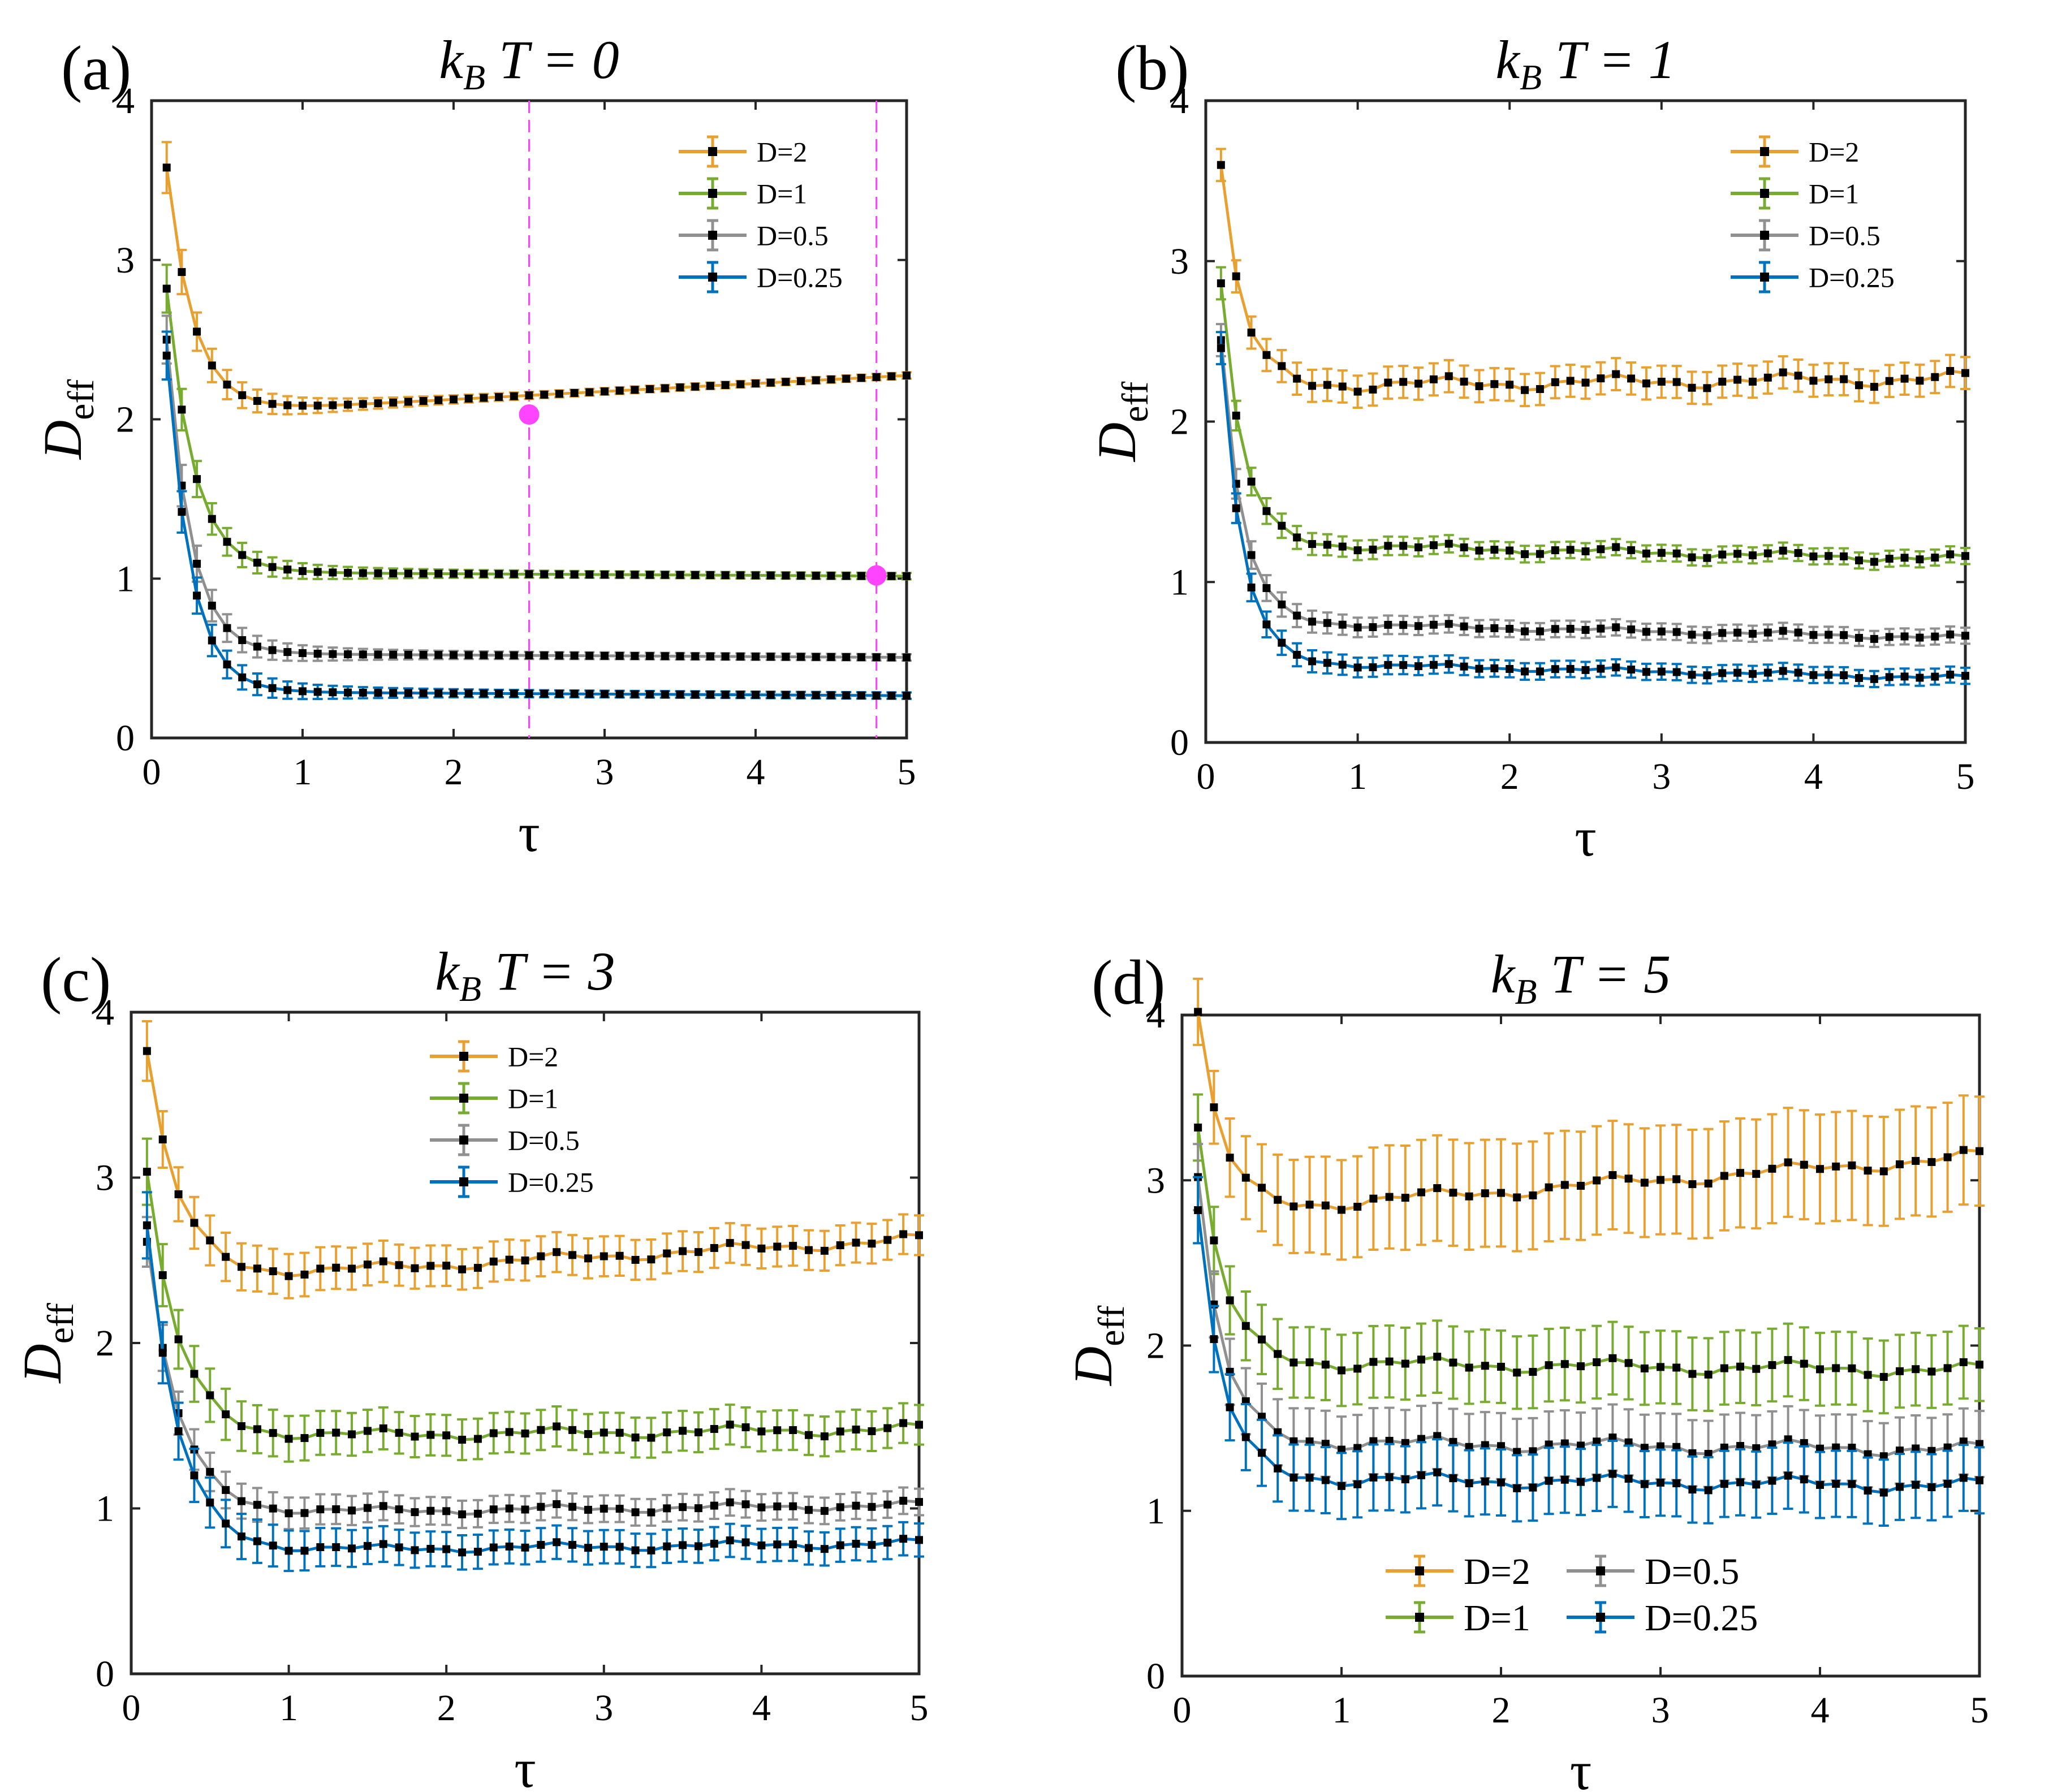 This screenshot has width=2053, height=1792. I want to click on x-tick-label: 4, so click(761, 1708).